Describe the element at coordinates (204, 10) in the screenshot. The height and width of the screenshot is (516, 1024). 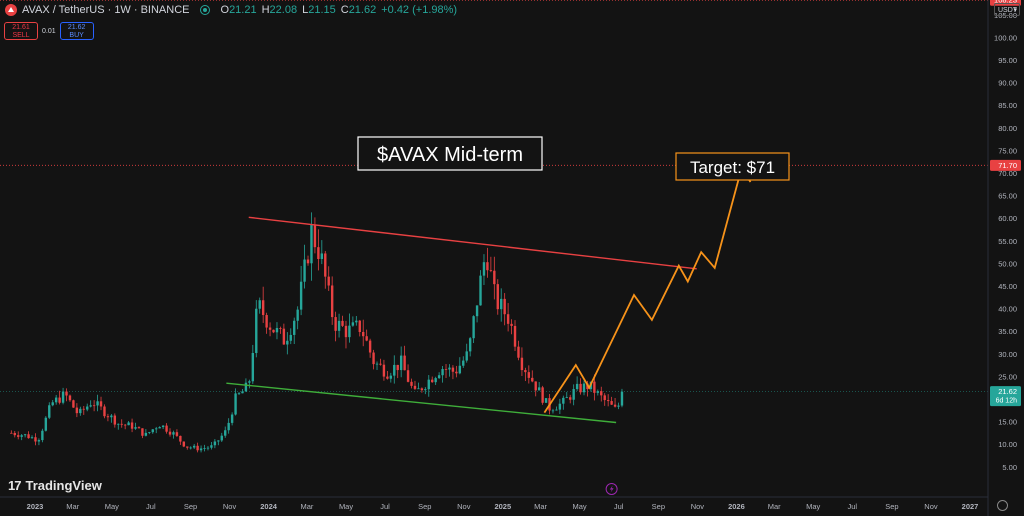
I see `market-status-icon` at that location.